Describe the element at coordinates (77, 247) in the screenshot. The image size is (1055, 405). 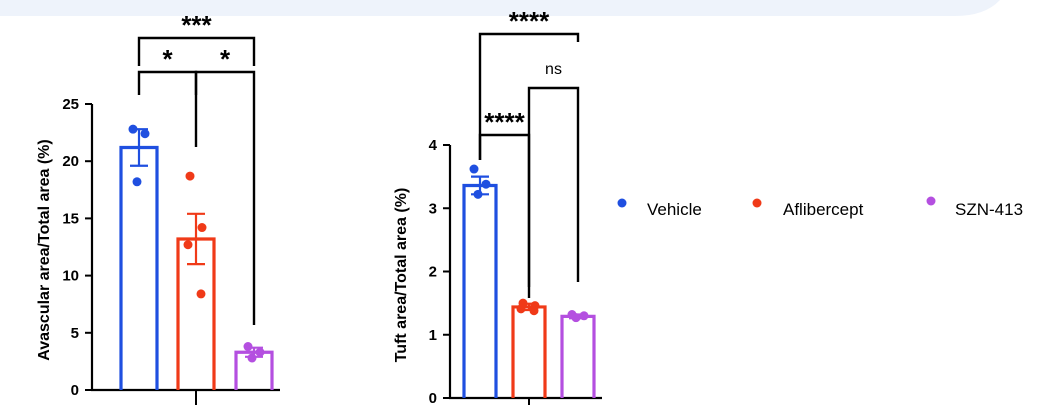
I see `y-ticks: 0 5 10 15 20 25` at that location.